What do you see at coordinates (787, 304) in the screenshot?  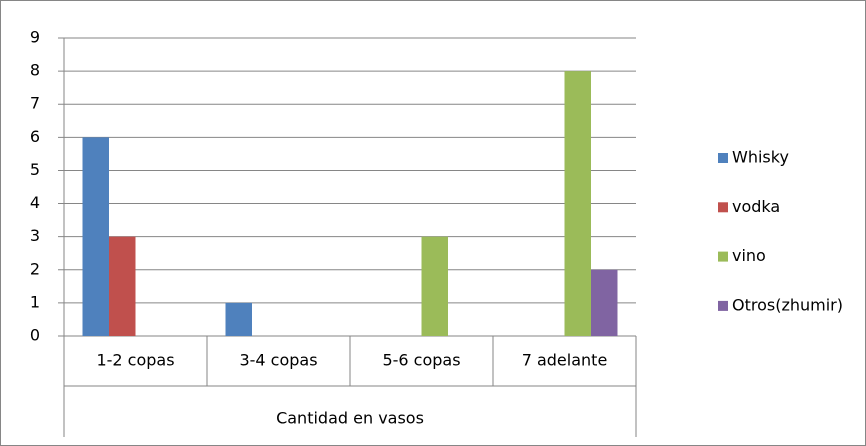 I see `legend-label: Otros(zhumir)` at bounding box center [787, 304].